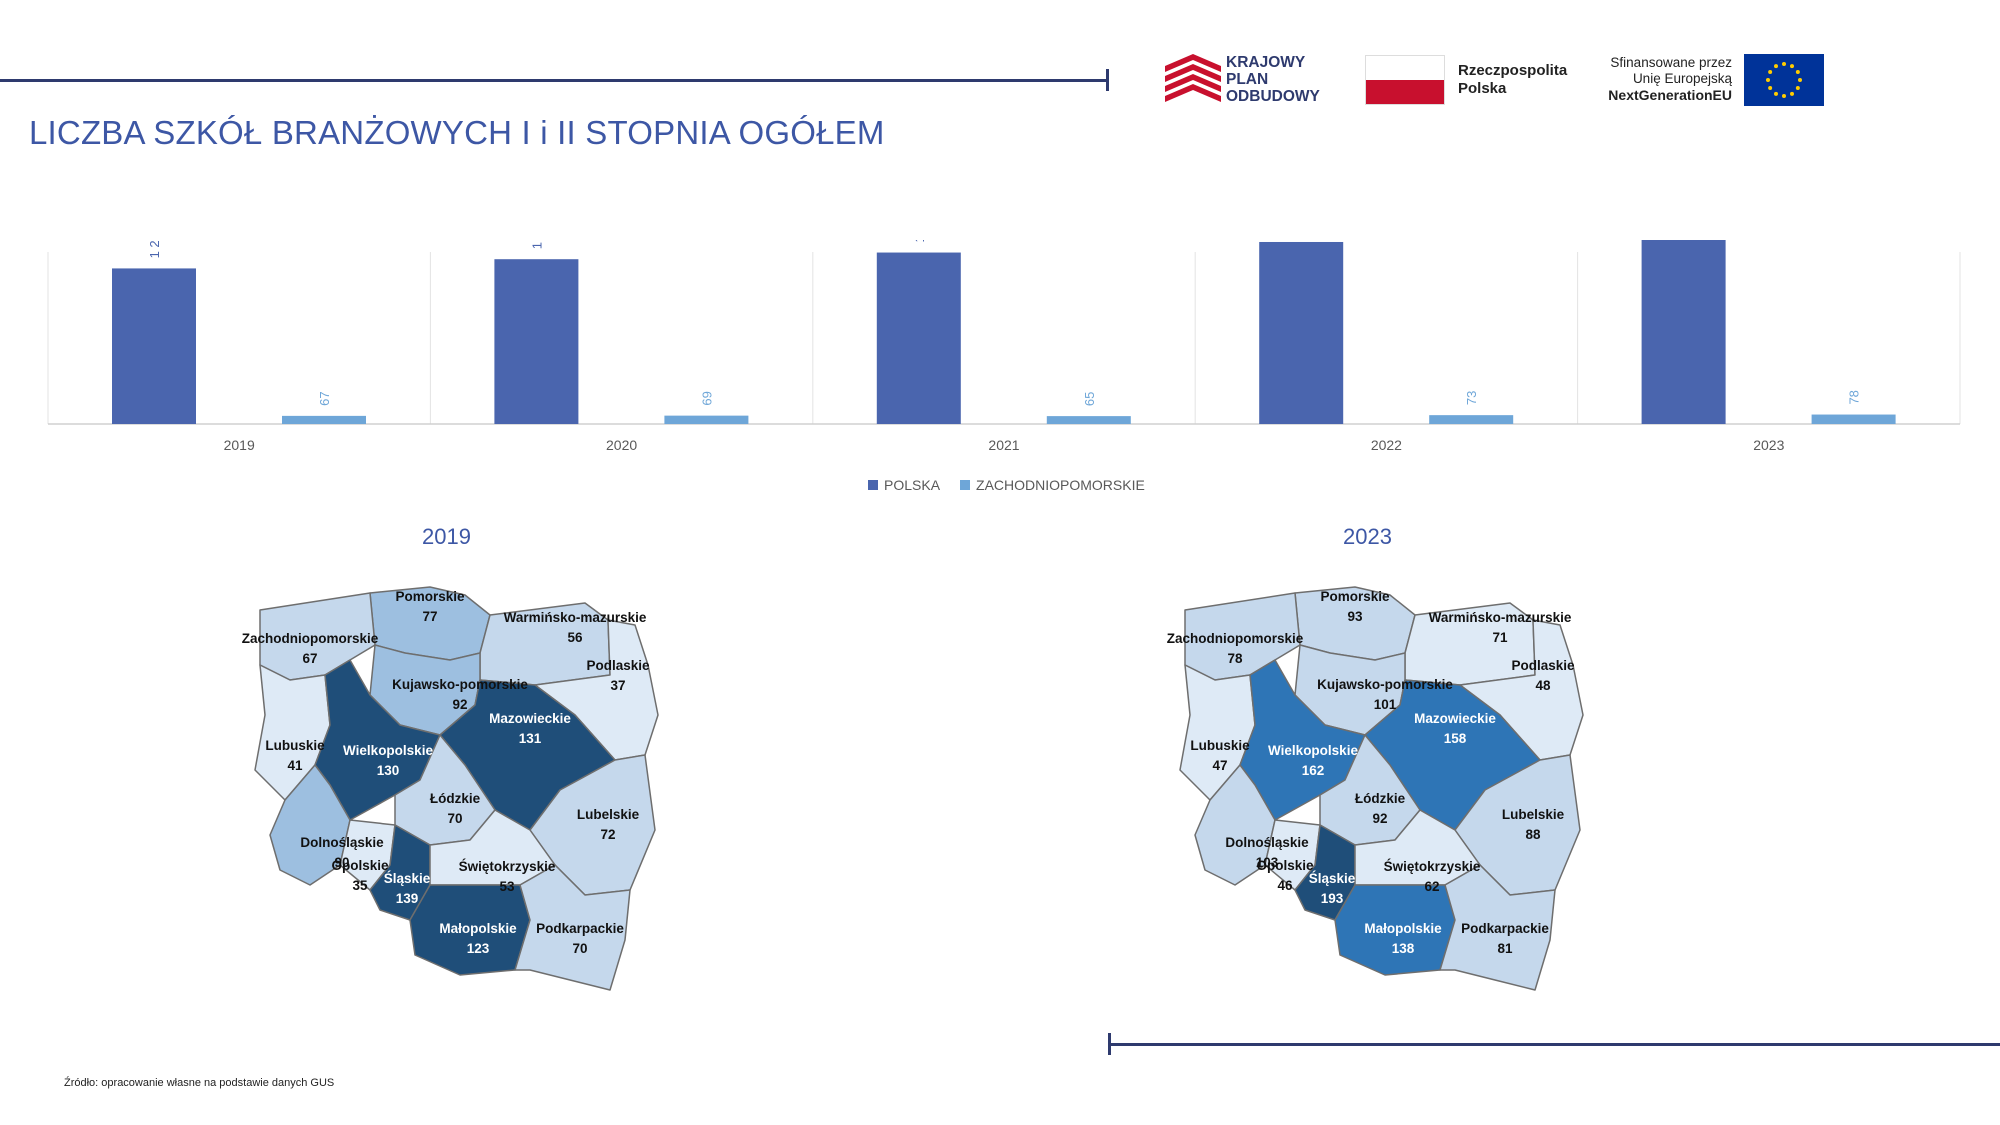 The width and height of the screenshot is (2000, 1125). I want to click on region-value-łódzkie: 92, so click(1379, 818).